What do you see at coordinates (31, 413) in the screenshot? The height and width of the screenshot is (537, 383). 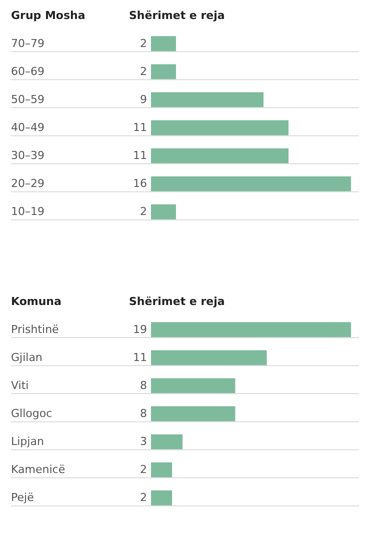 I see `y-tick-label: Gllogoc` at bounding box center [31, 413].